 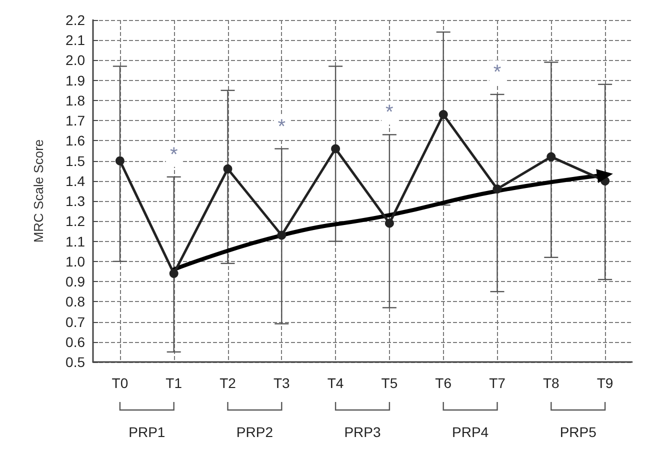 What do you see at coordinates (578, 432) in the screenshot?
I see `text: PRP5` at bounding box center [578, 432].